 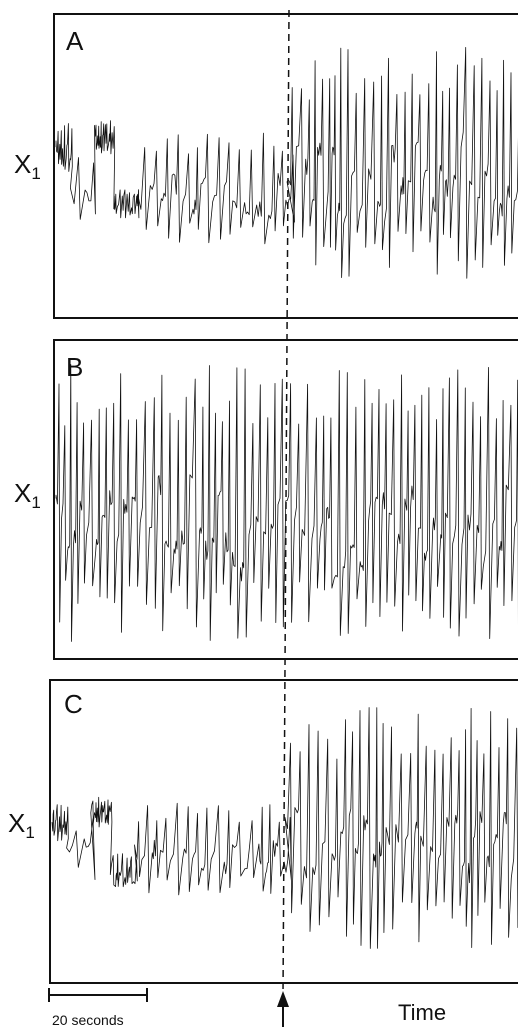 What do you see at coordinates (283, 999) in the screenshot?
I see `event-arrow-head-icon` at bounding box center [283, 999].